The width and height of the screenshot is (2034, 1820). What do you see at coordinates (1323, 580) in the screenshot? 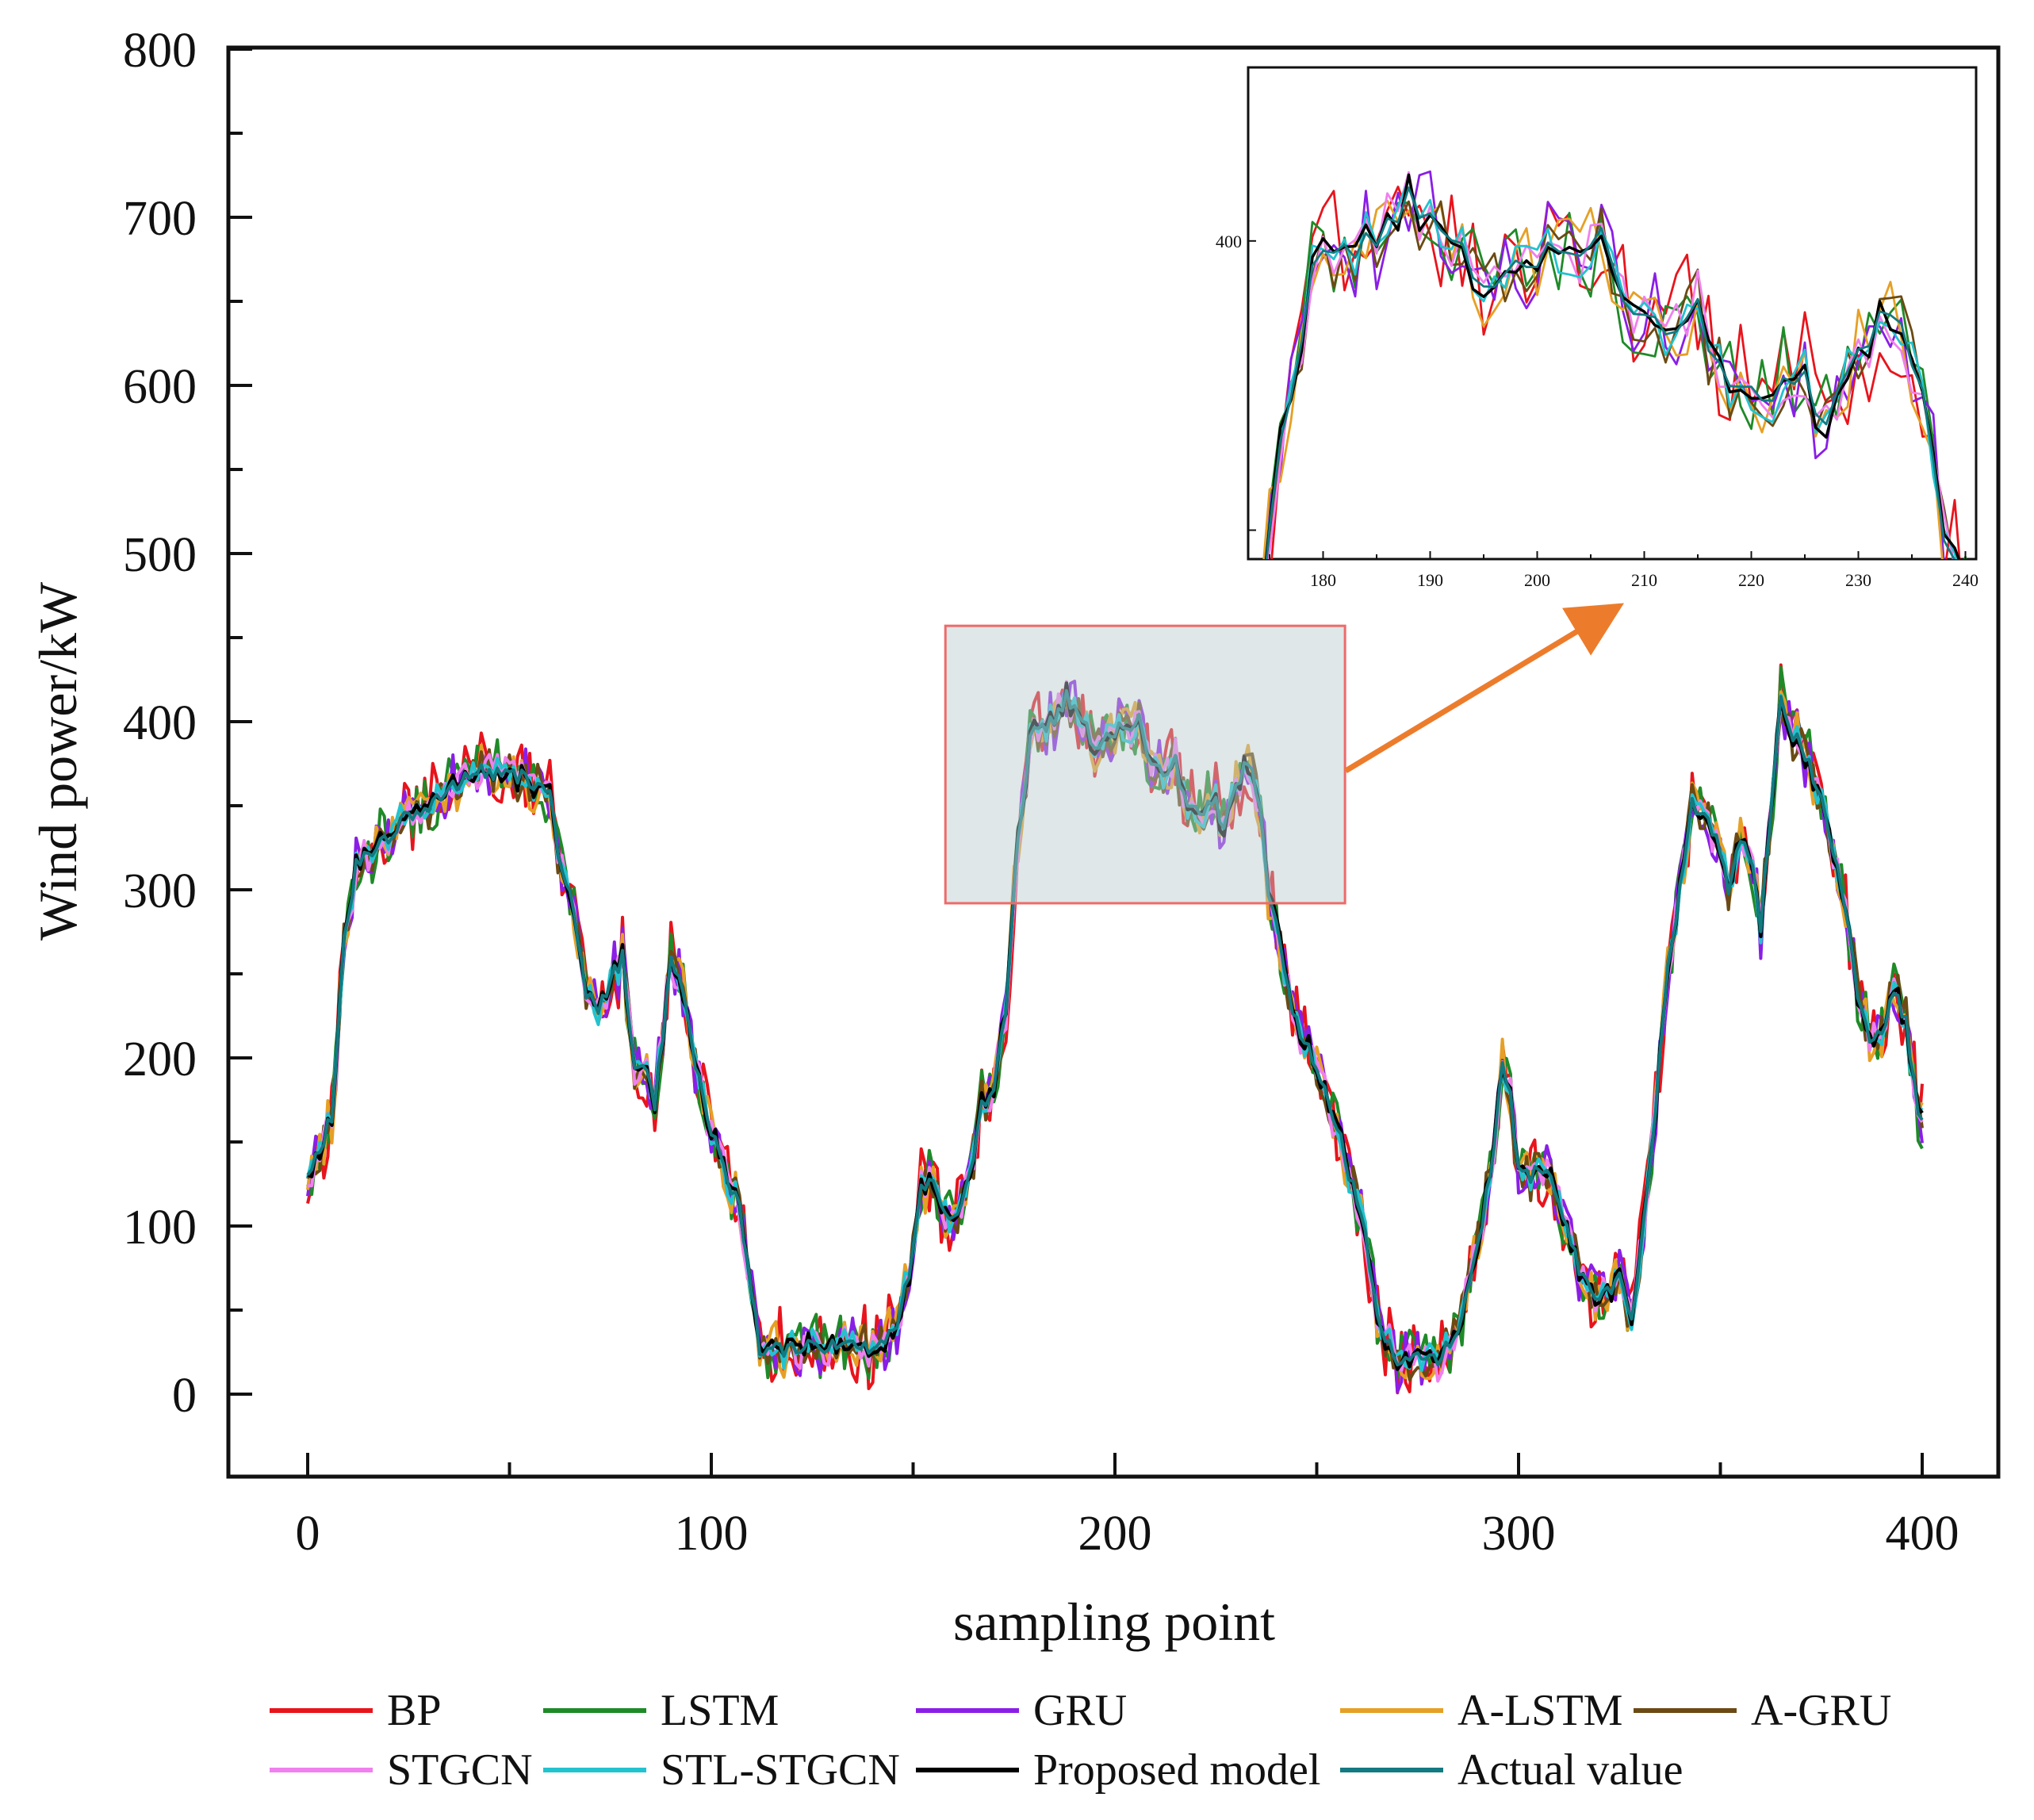
I see `inset-x-tick-label: 180` at bounding box center [1323, 580].